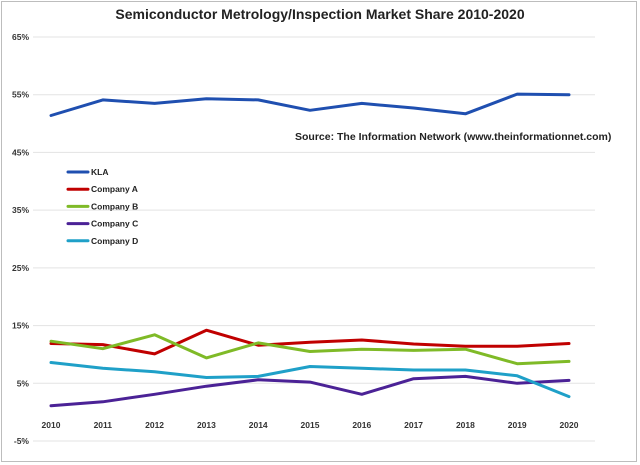 Image resolution: width=640 pixels, height=465 pixels. I want to click on y-tick-label: 65%, so click(20, 37).